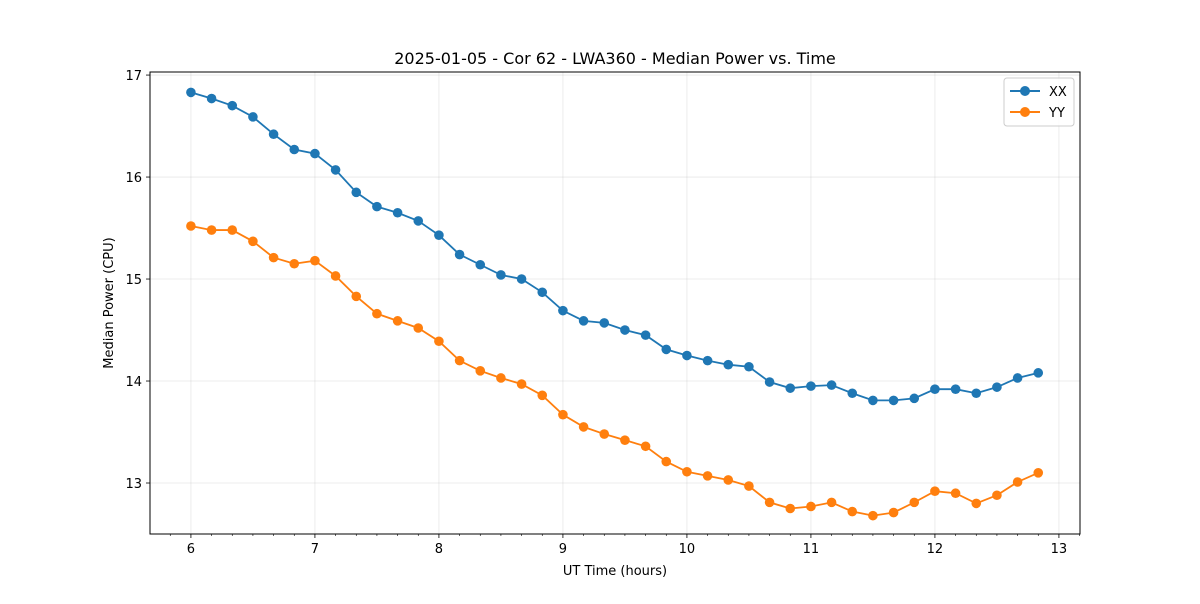  What do you see at coordinates (935, 549) in the screenshot?
I see `x-tick-label: 12` at bounding box center [935, 549].